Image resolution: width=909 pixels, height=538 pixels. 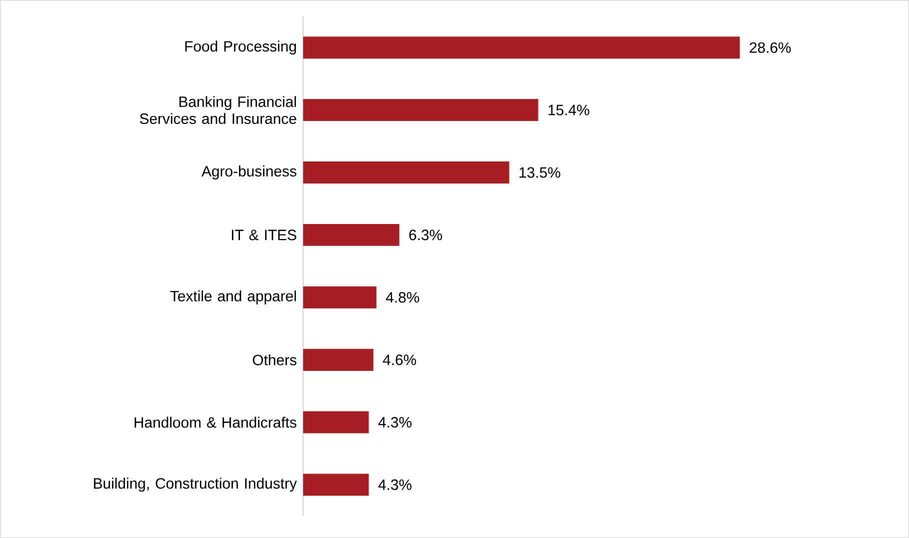 What do you see at coordinates (274, 360) in the screenshot?
I see `y-tick-label: Others` at bounding box center [274, 360].